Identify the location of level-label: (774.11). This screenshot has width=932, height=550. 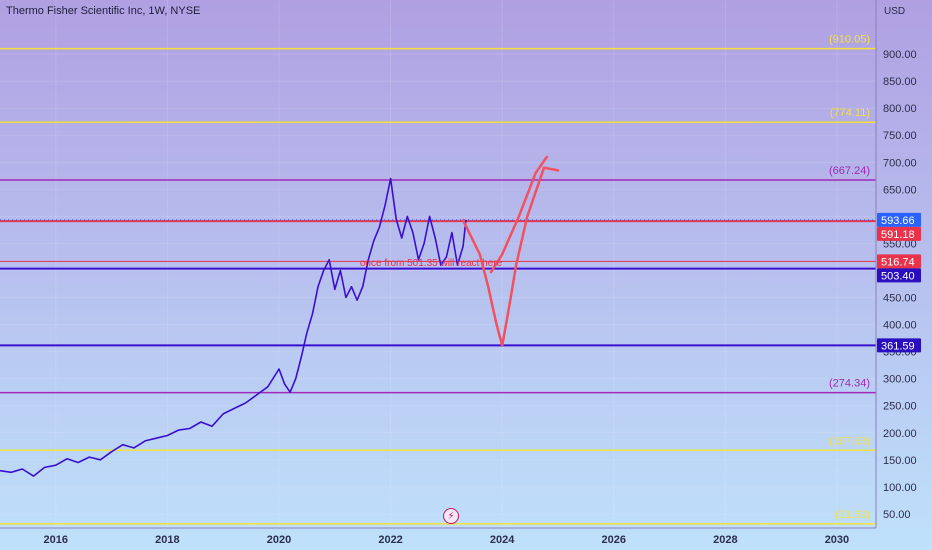
(850, 113).